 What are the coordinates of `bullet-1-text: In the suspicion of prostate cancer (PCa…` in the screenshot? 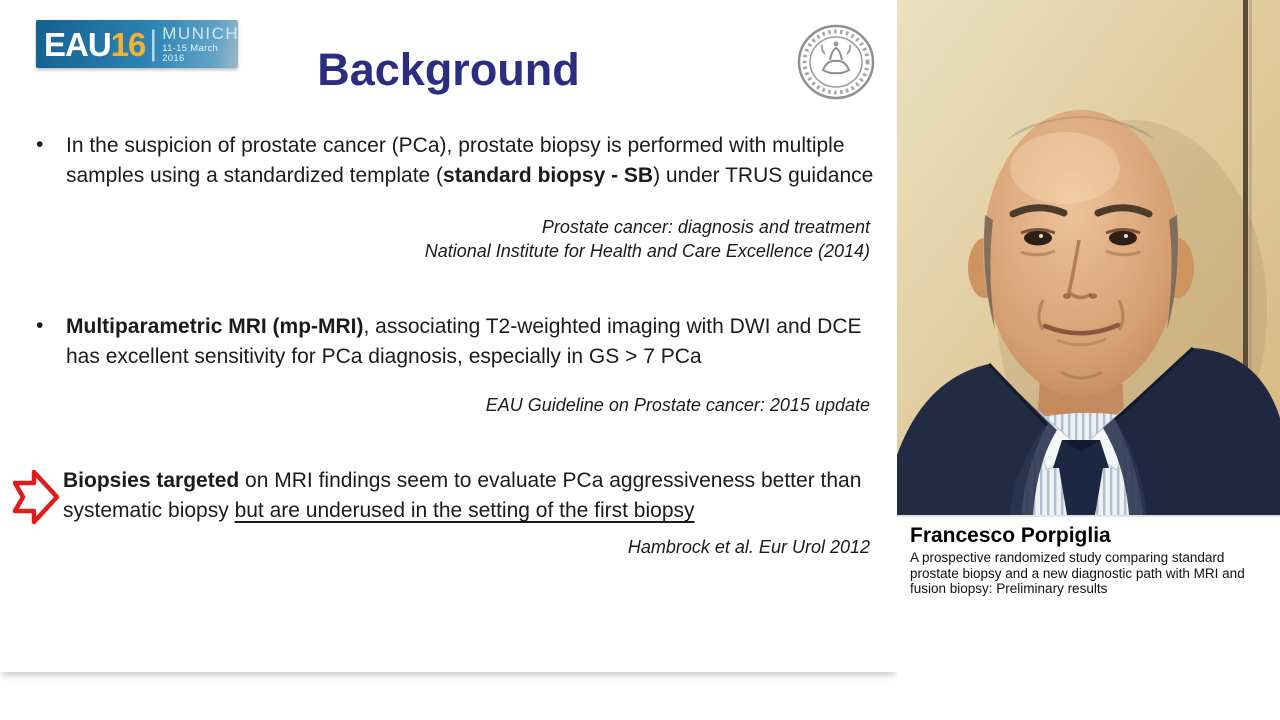 It's located at (470, 160).